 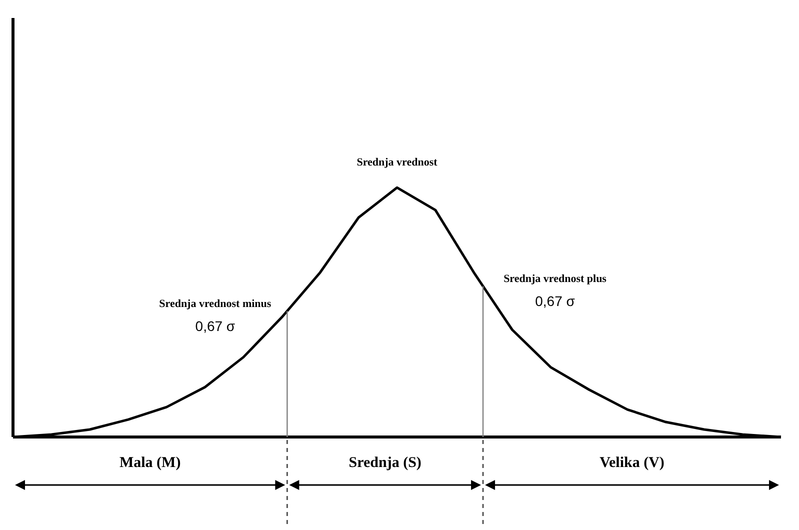 I want to click on text: Srednja vrednost, so click(x=397, y=162).